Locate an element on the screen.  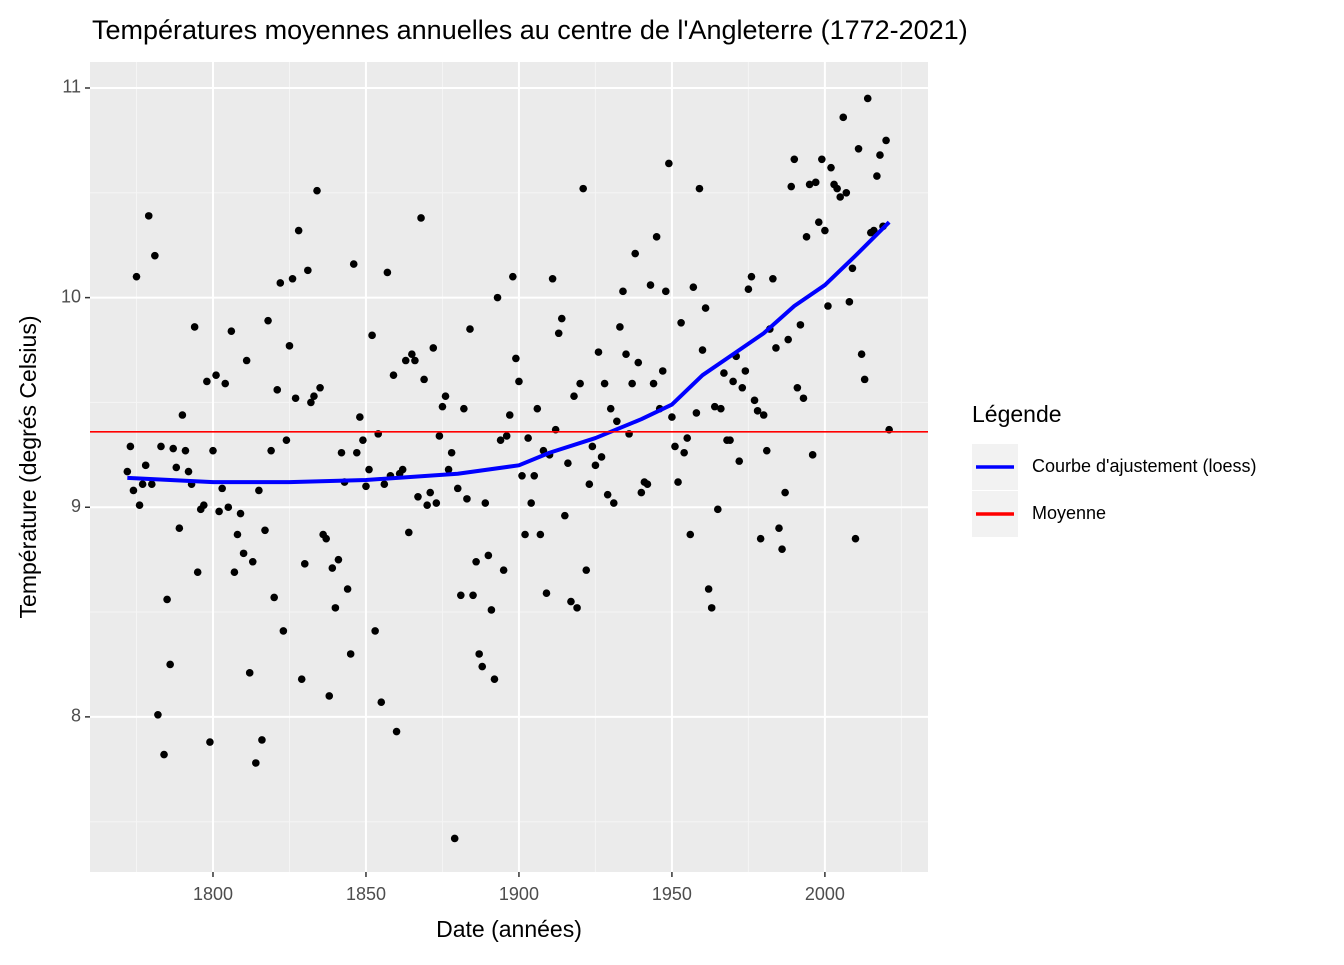
x-axis-label: Date (années) is located at coordinates (509, 929).